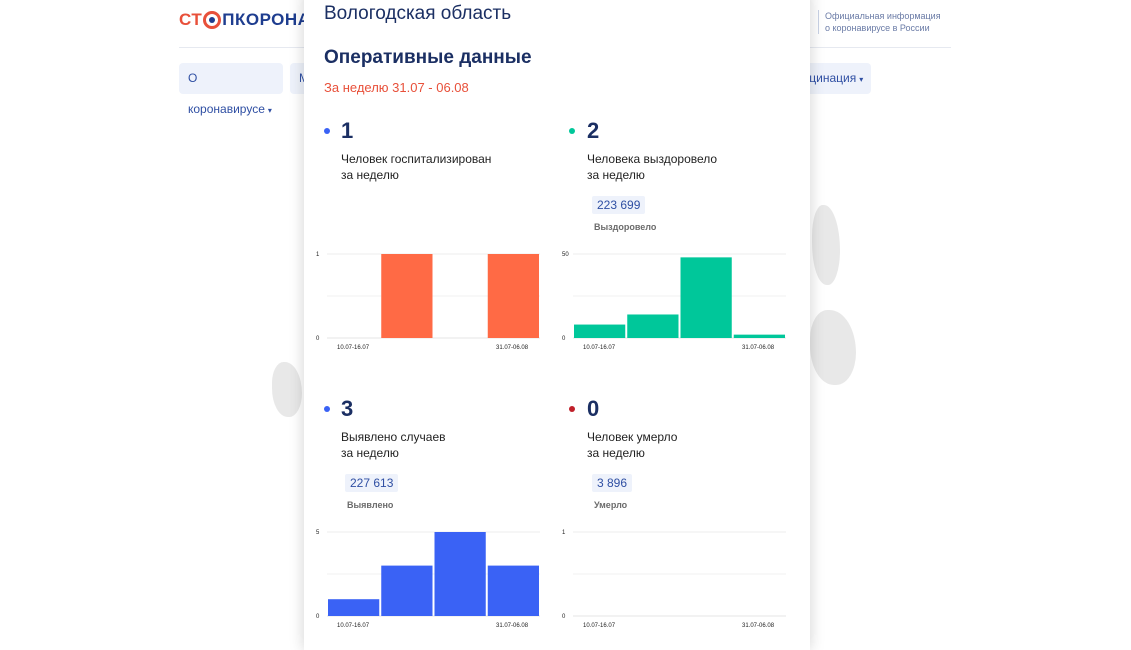  Describe the element at coordinates (441, 445) in the screenshot. I see `cases-label: Выявлено случаев за неделю` at that location.